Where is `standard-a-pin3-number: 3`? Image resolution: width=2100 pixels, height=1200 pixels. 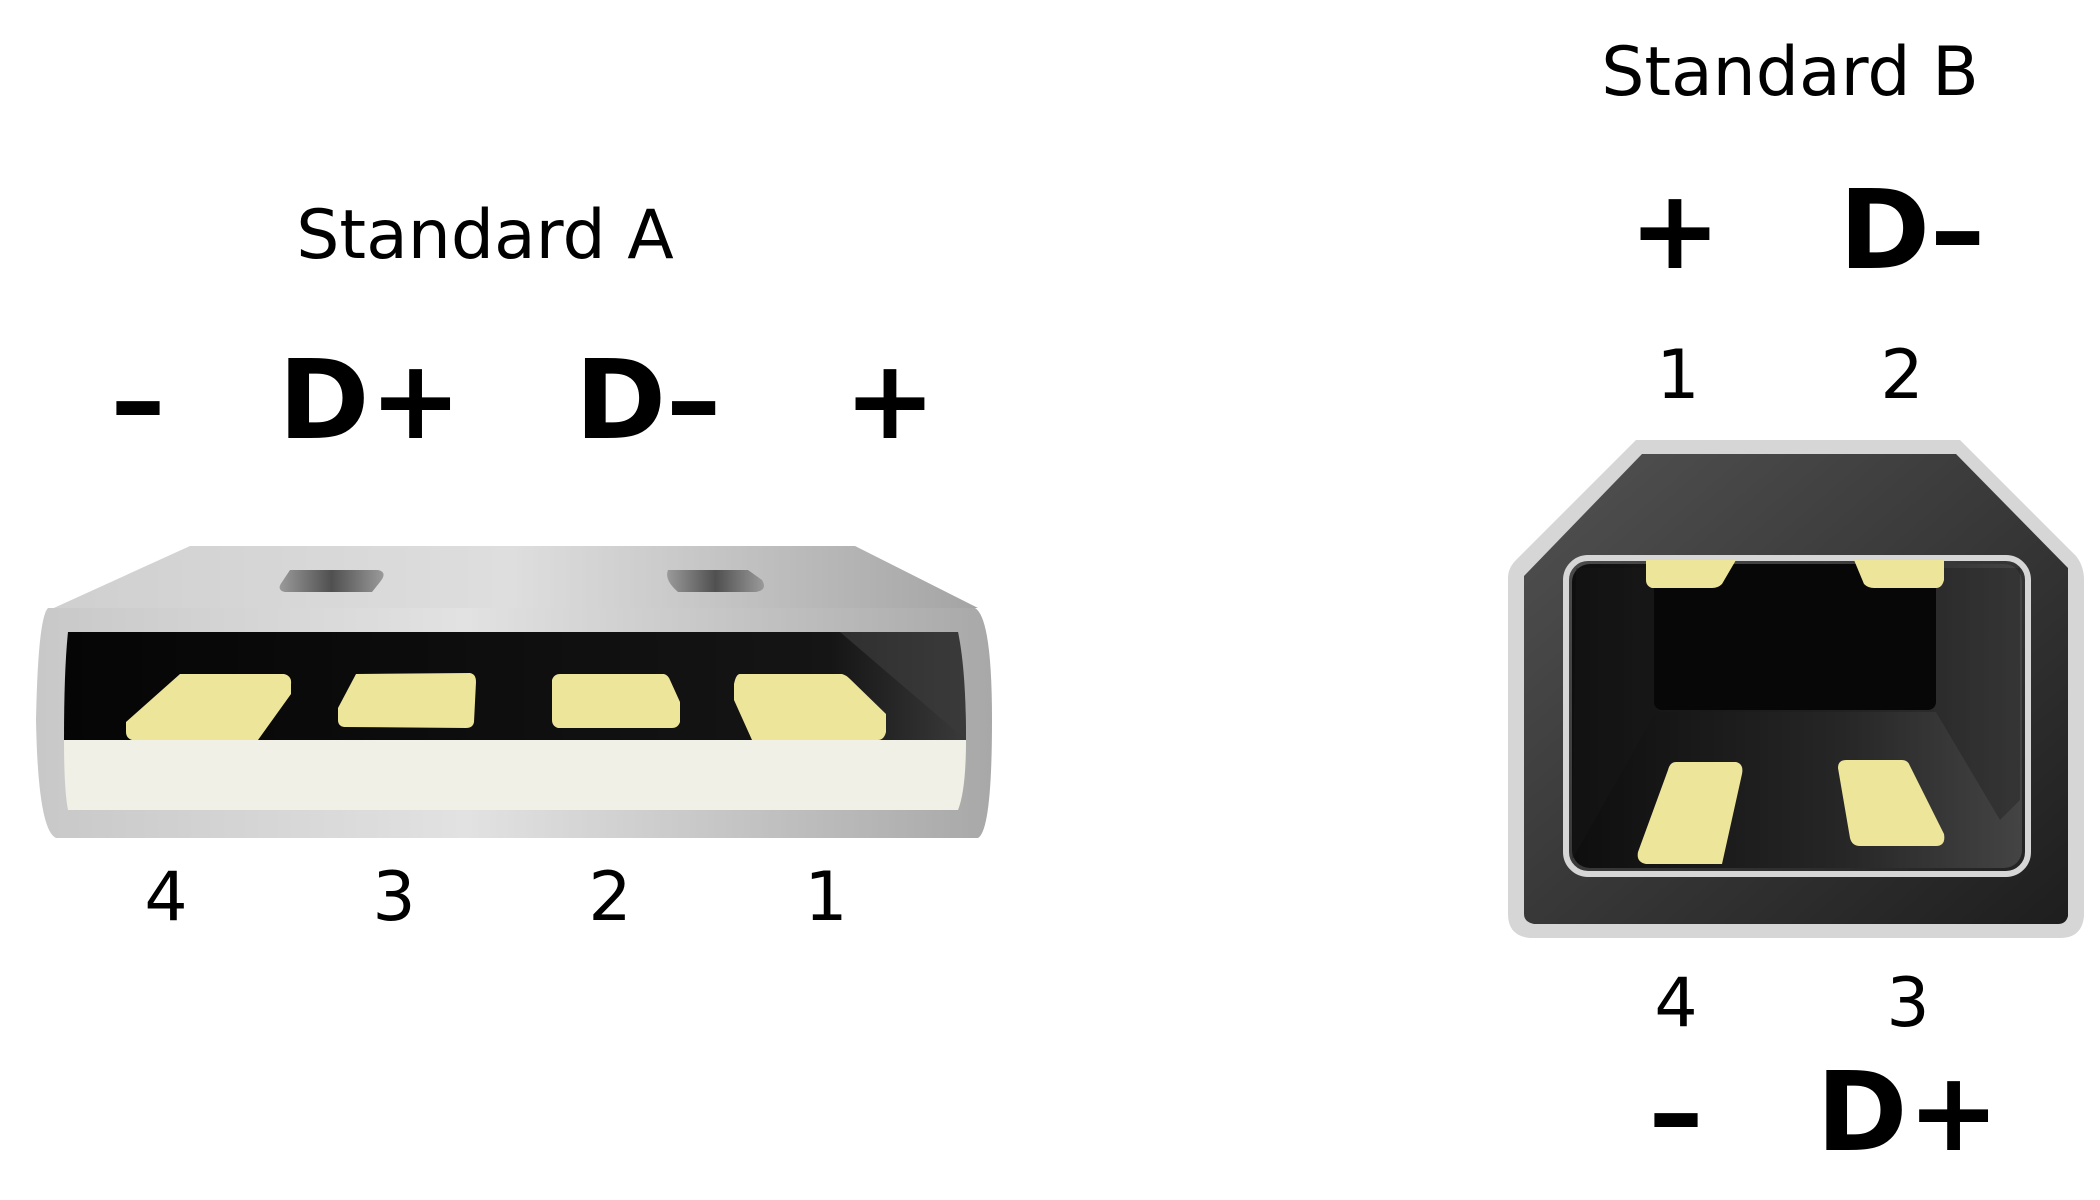
standard-a-pin3-number: 3 is located at coordinates (393, 897).